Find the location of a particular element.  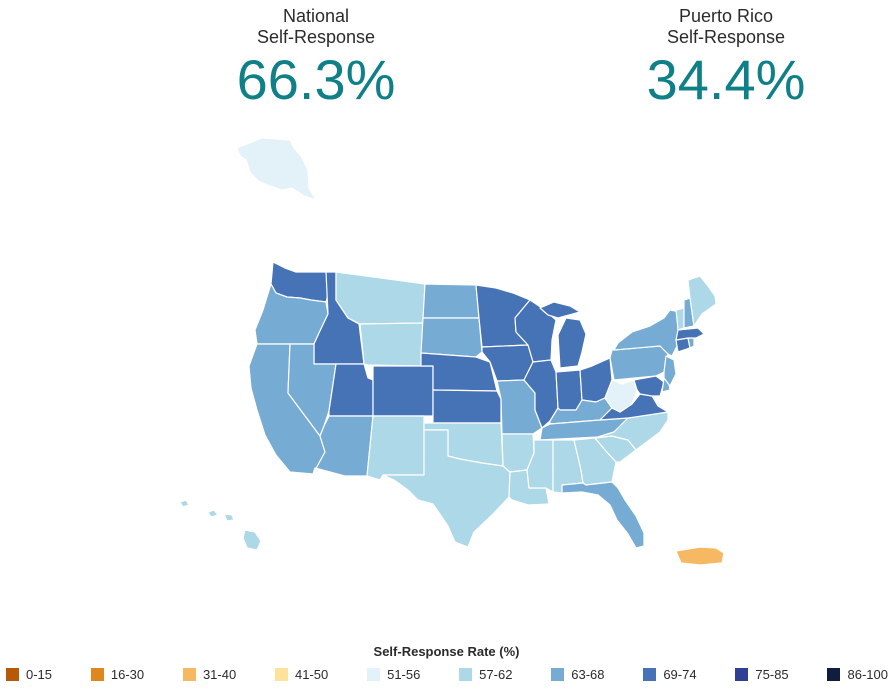

legend-item-86-100: 86-100 is located at coordinates (857, 674).